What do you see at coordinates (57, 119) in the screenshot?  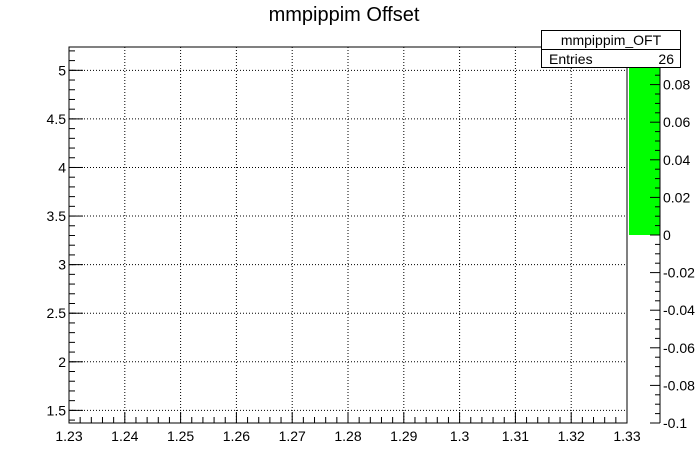 I see `y-tick-label: 4.5` at bounding box center [57, 119].